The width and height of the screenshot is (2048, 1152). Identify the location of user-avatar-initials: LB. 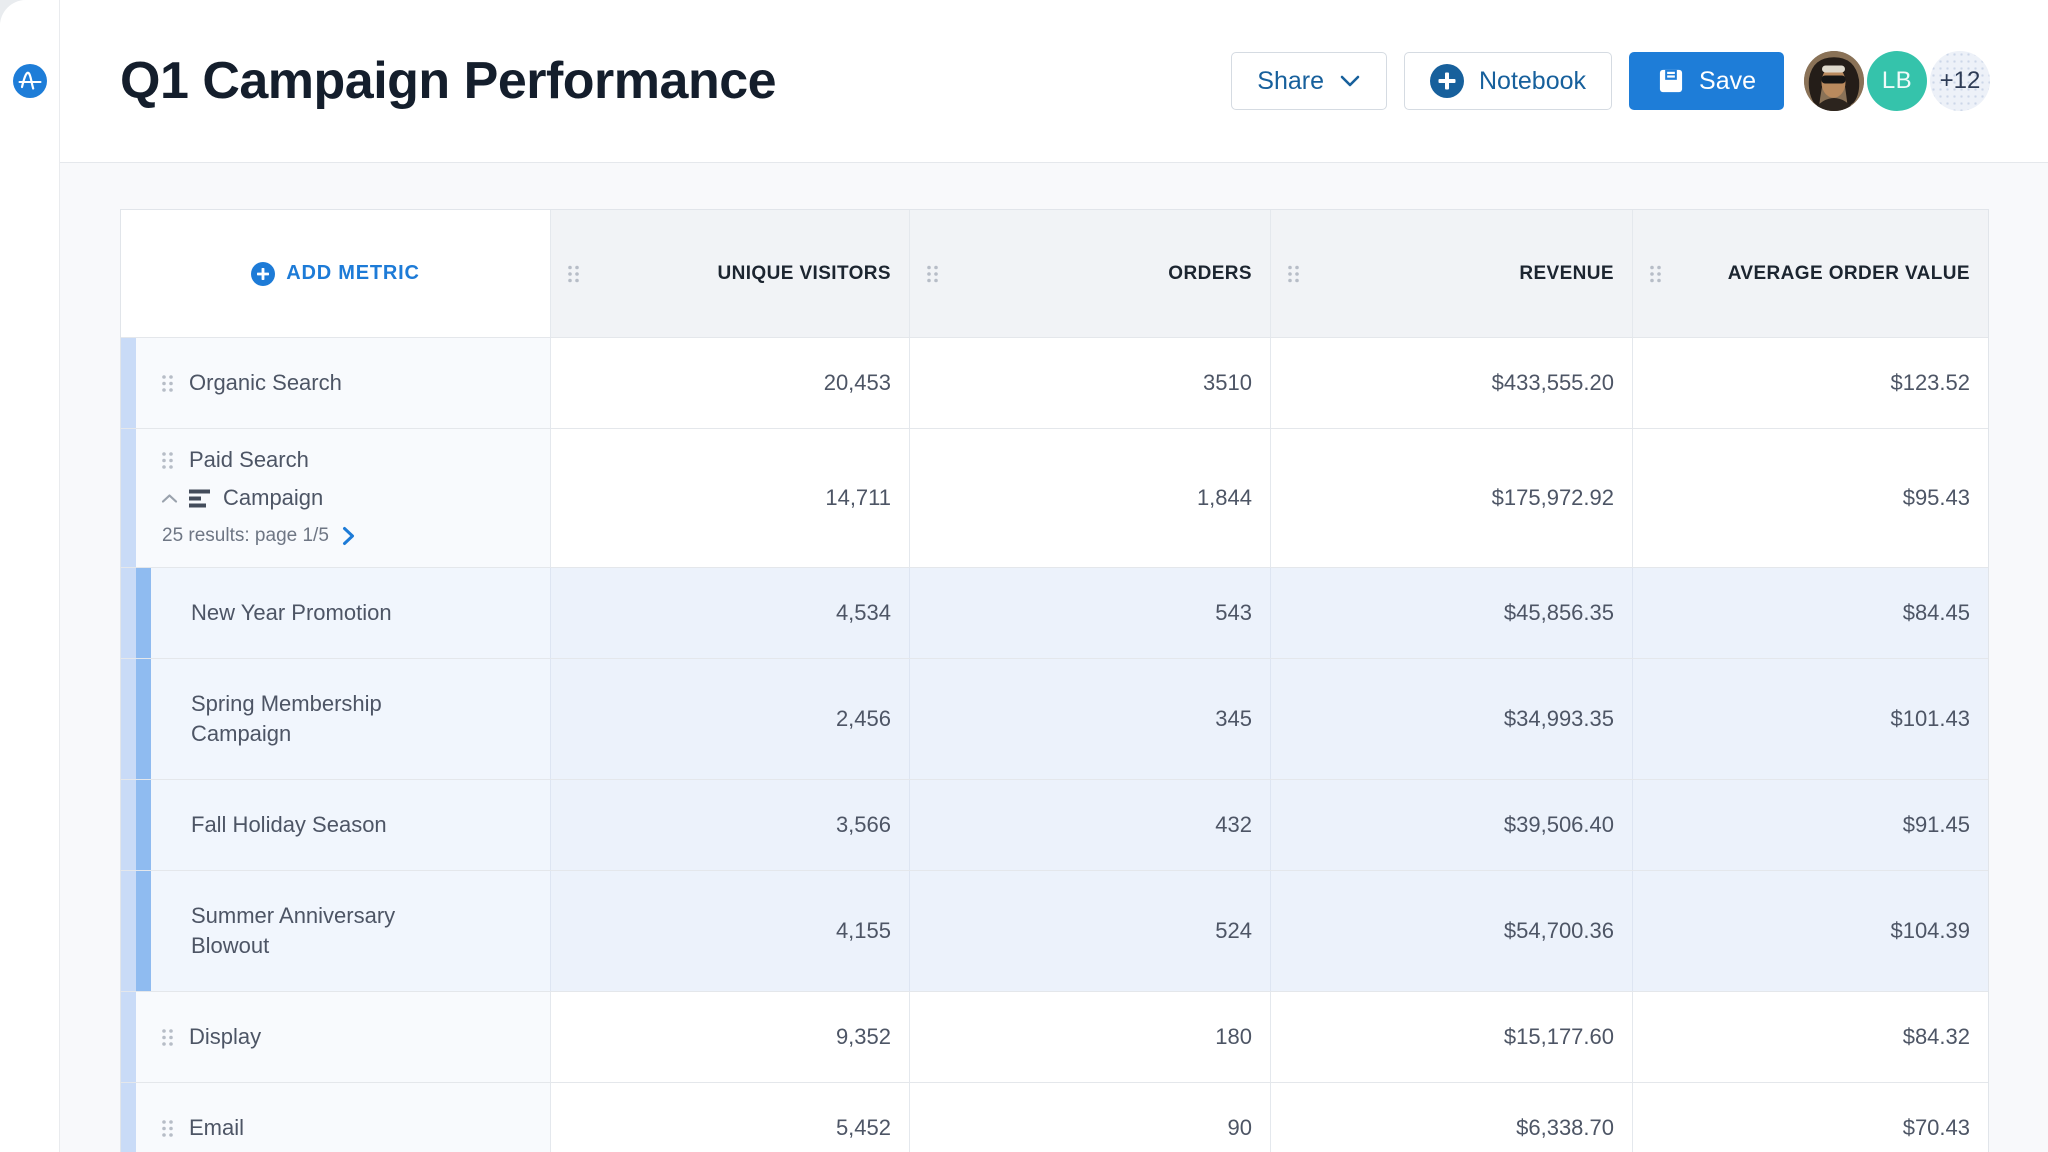
(1897, 81).